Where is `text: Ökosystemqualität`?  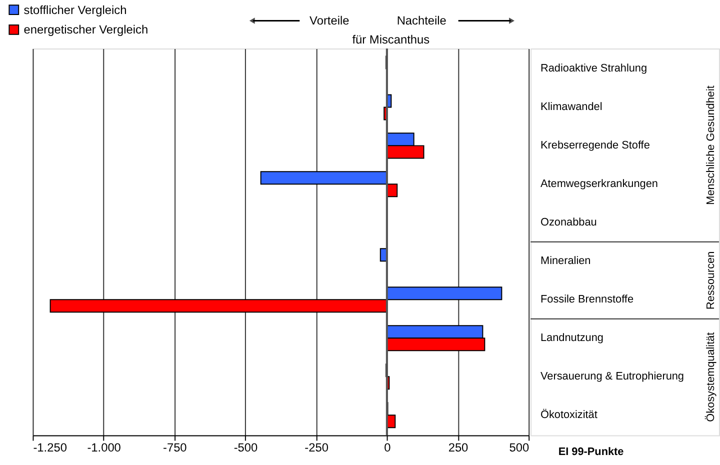 text: Ökosystemqualität is located at coordinates (711, 377).